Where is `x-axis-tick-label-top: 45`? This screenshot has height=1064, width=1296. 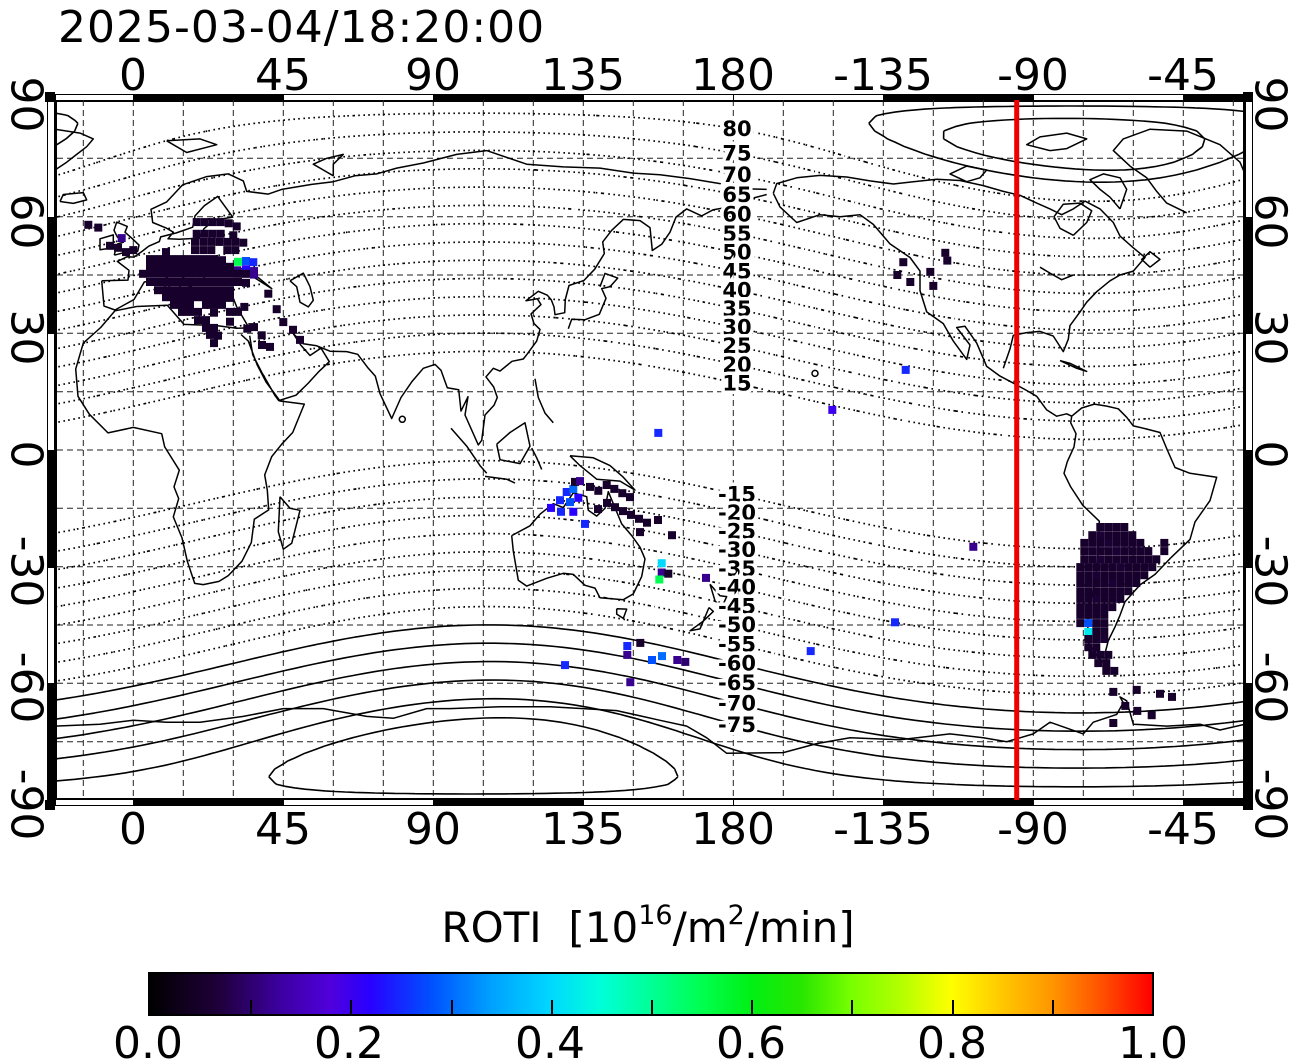
x-axis-tick-label-top: 45 is located at coordinates (283, 75).